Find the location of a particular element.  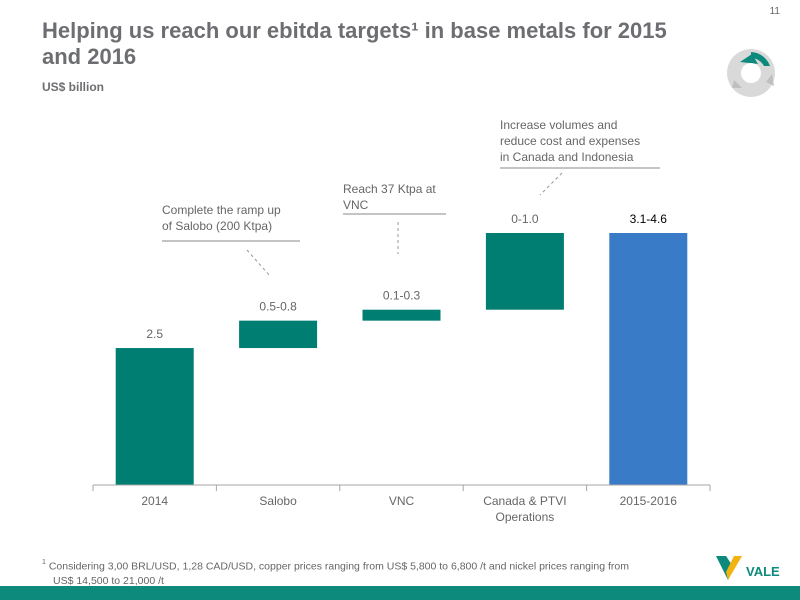

bar-2014 is located at coordinates (154, 416).